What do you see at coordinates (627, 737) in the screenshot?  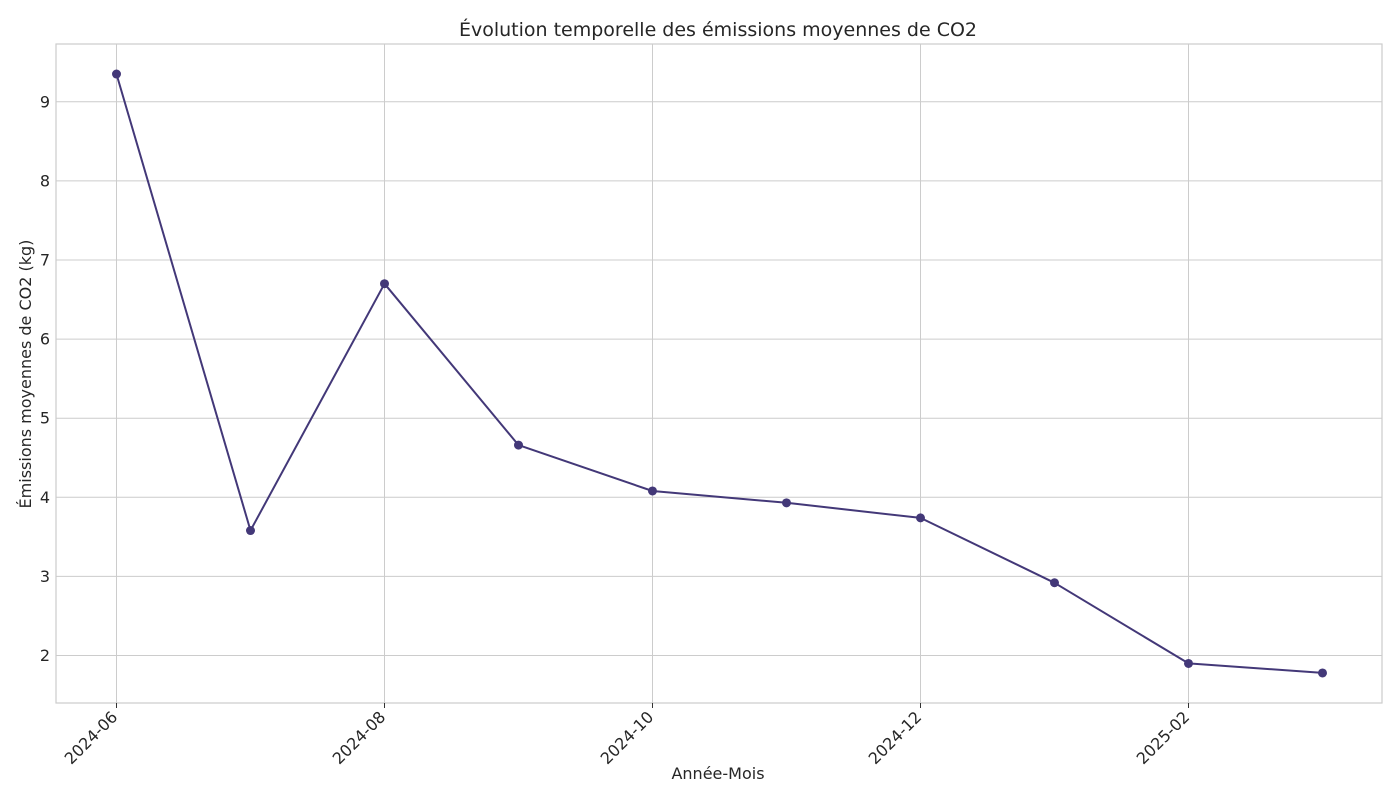 I see `x-tick-label: 2024-10` at bounding box center [627, 737].